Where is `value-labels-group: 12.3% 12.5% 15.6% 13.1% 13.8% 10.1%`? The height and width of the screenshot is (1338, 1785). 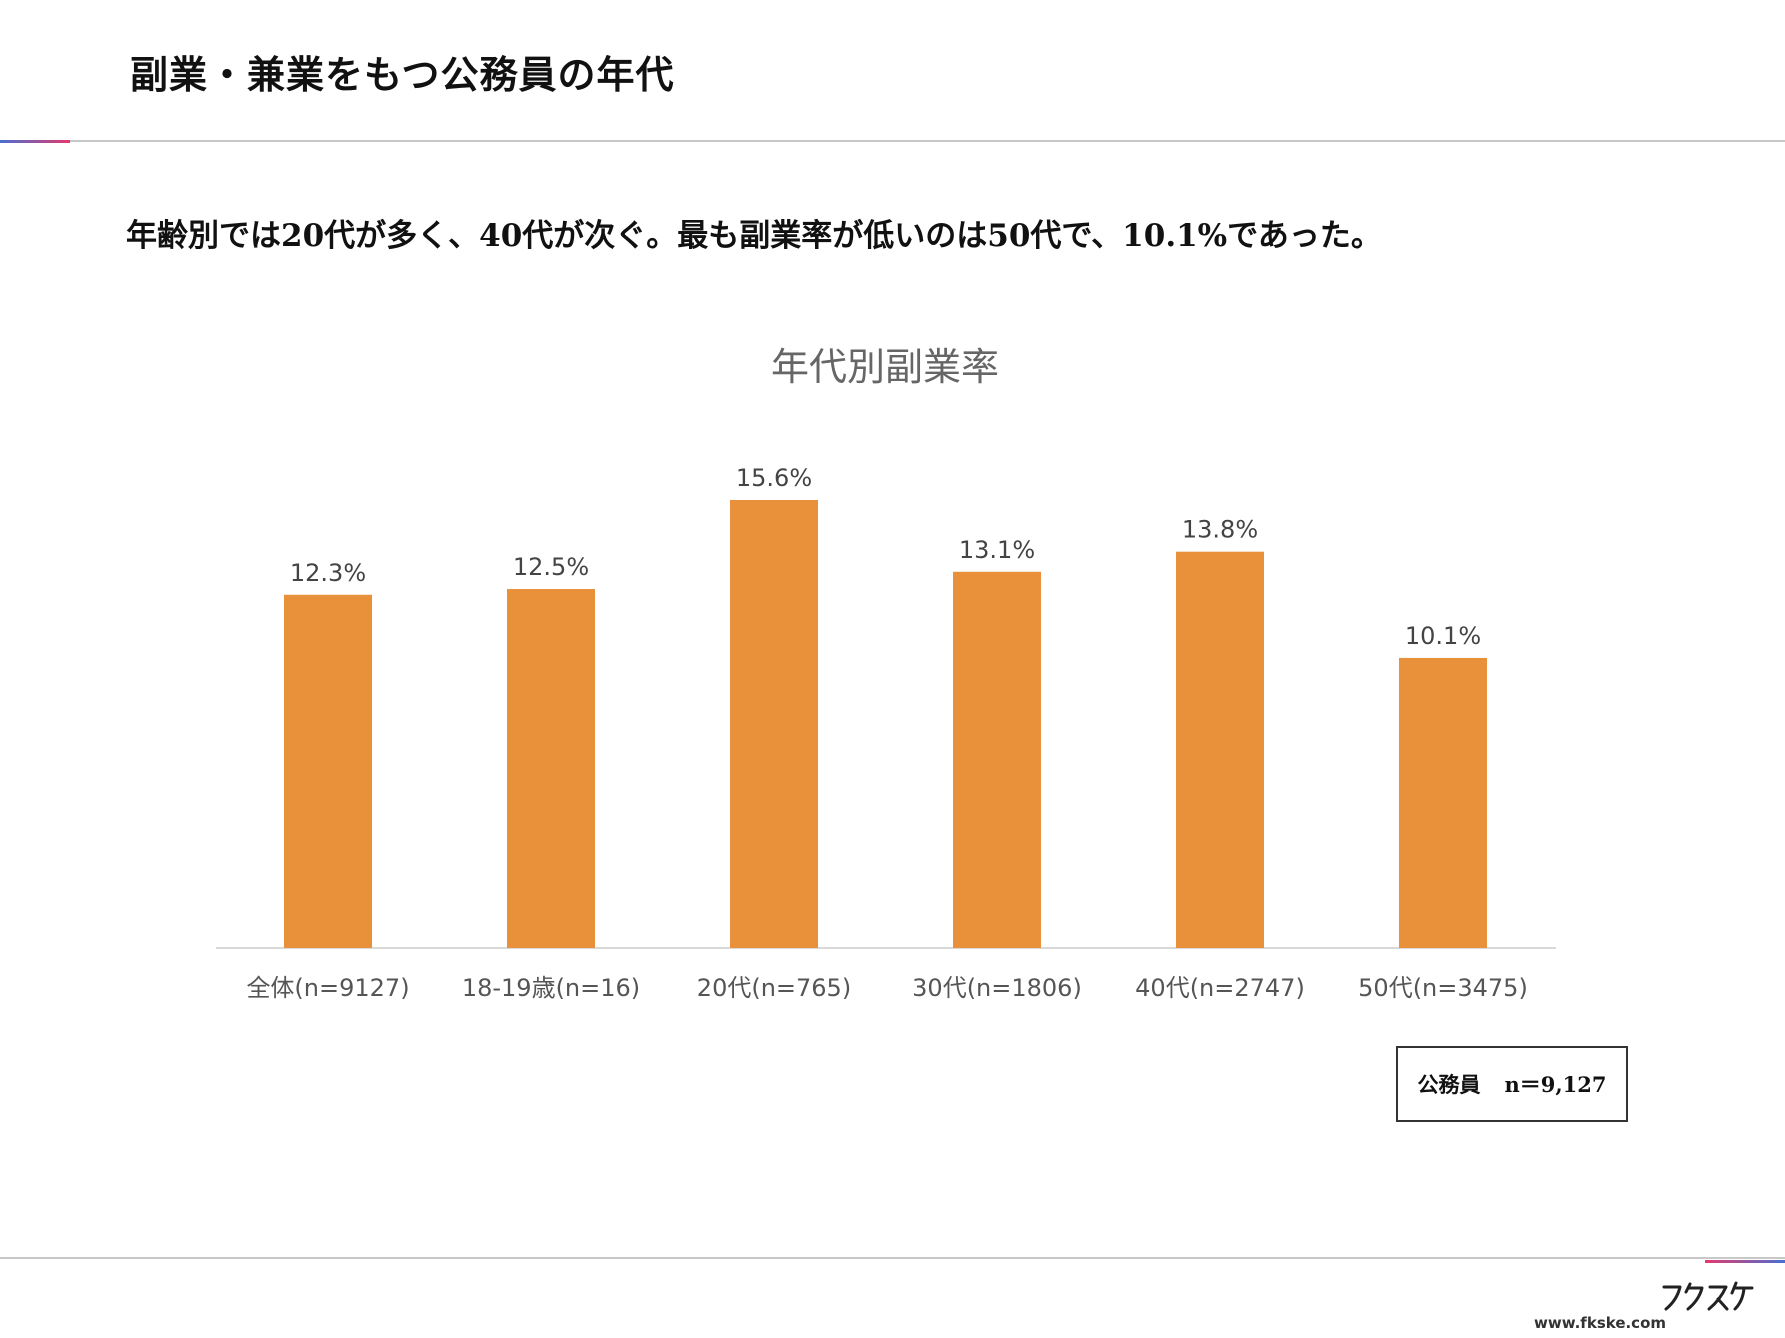 value-labels-group: 12.3% 12.5% 15.6% 13.1% 13.8% 10.1% is located at coordinates (885, 557).